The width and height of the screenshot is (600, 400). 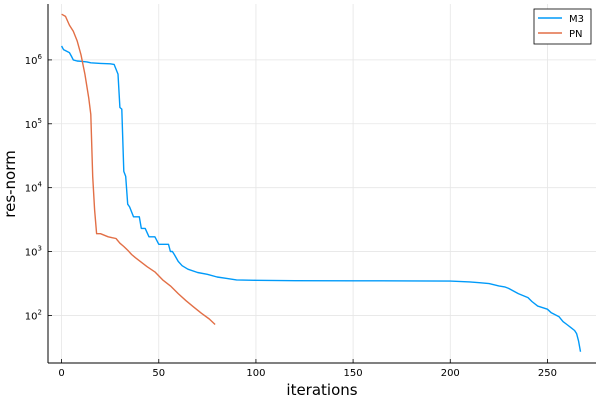 I want to click on y-tick-label: 10³, so click(x=33, y=252).